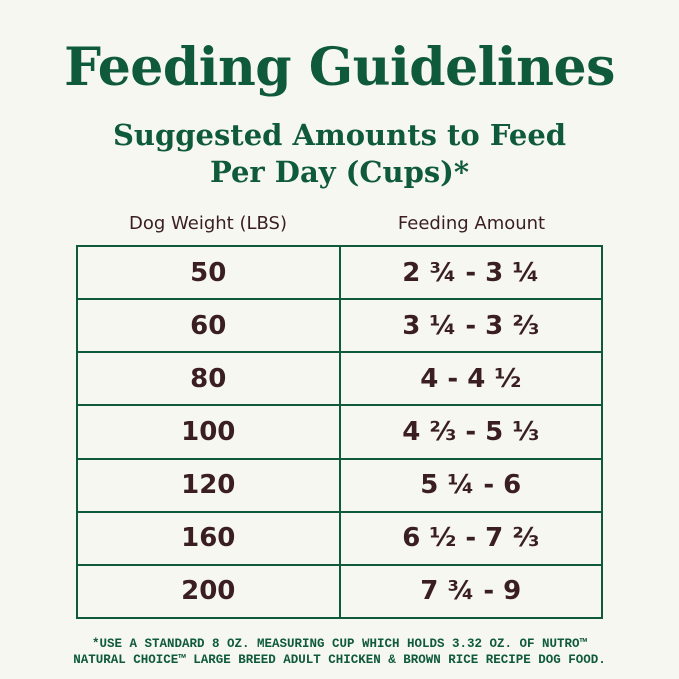  I want to click on page-title: Feeding Guidelines, so click(339, 67).